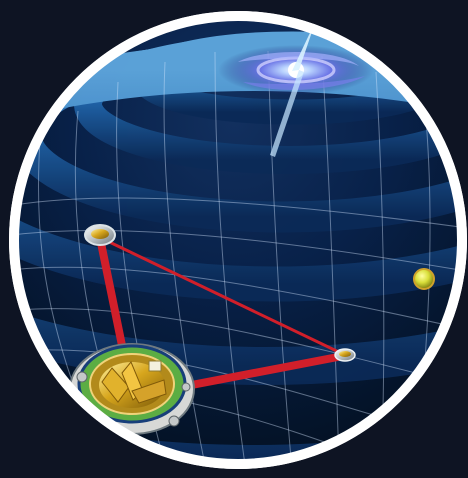 The image size is (468, 478). I want to click on planet, so click(424, 279).